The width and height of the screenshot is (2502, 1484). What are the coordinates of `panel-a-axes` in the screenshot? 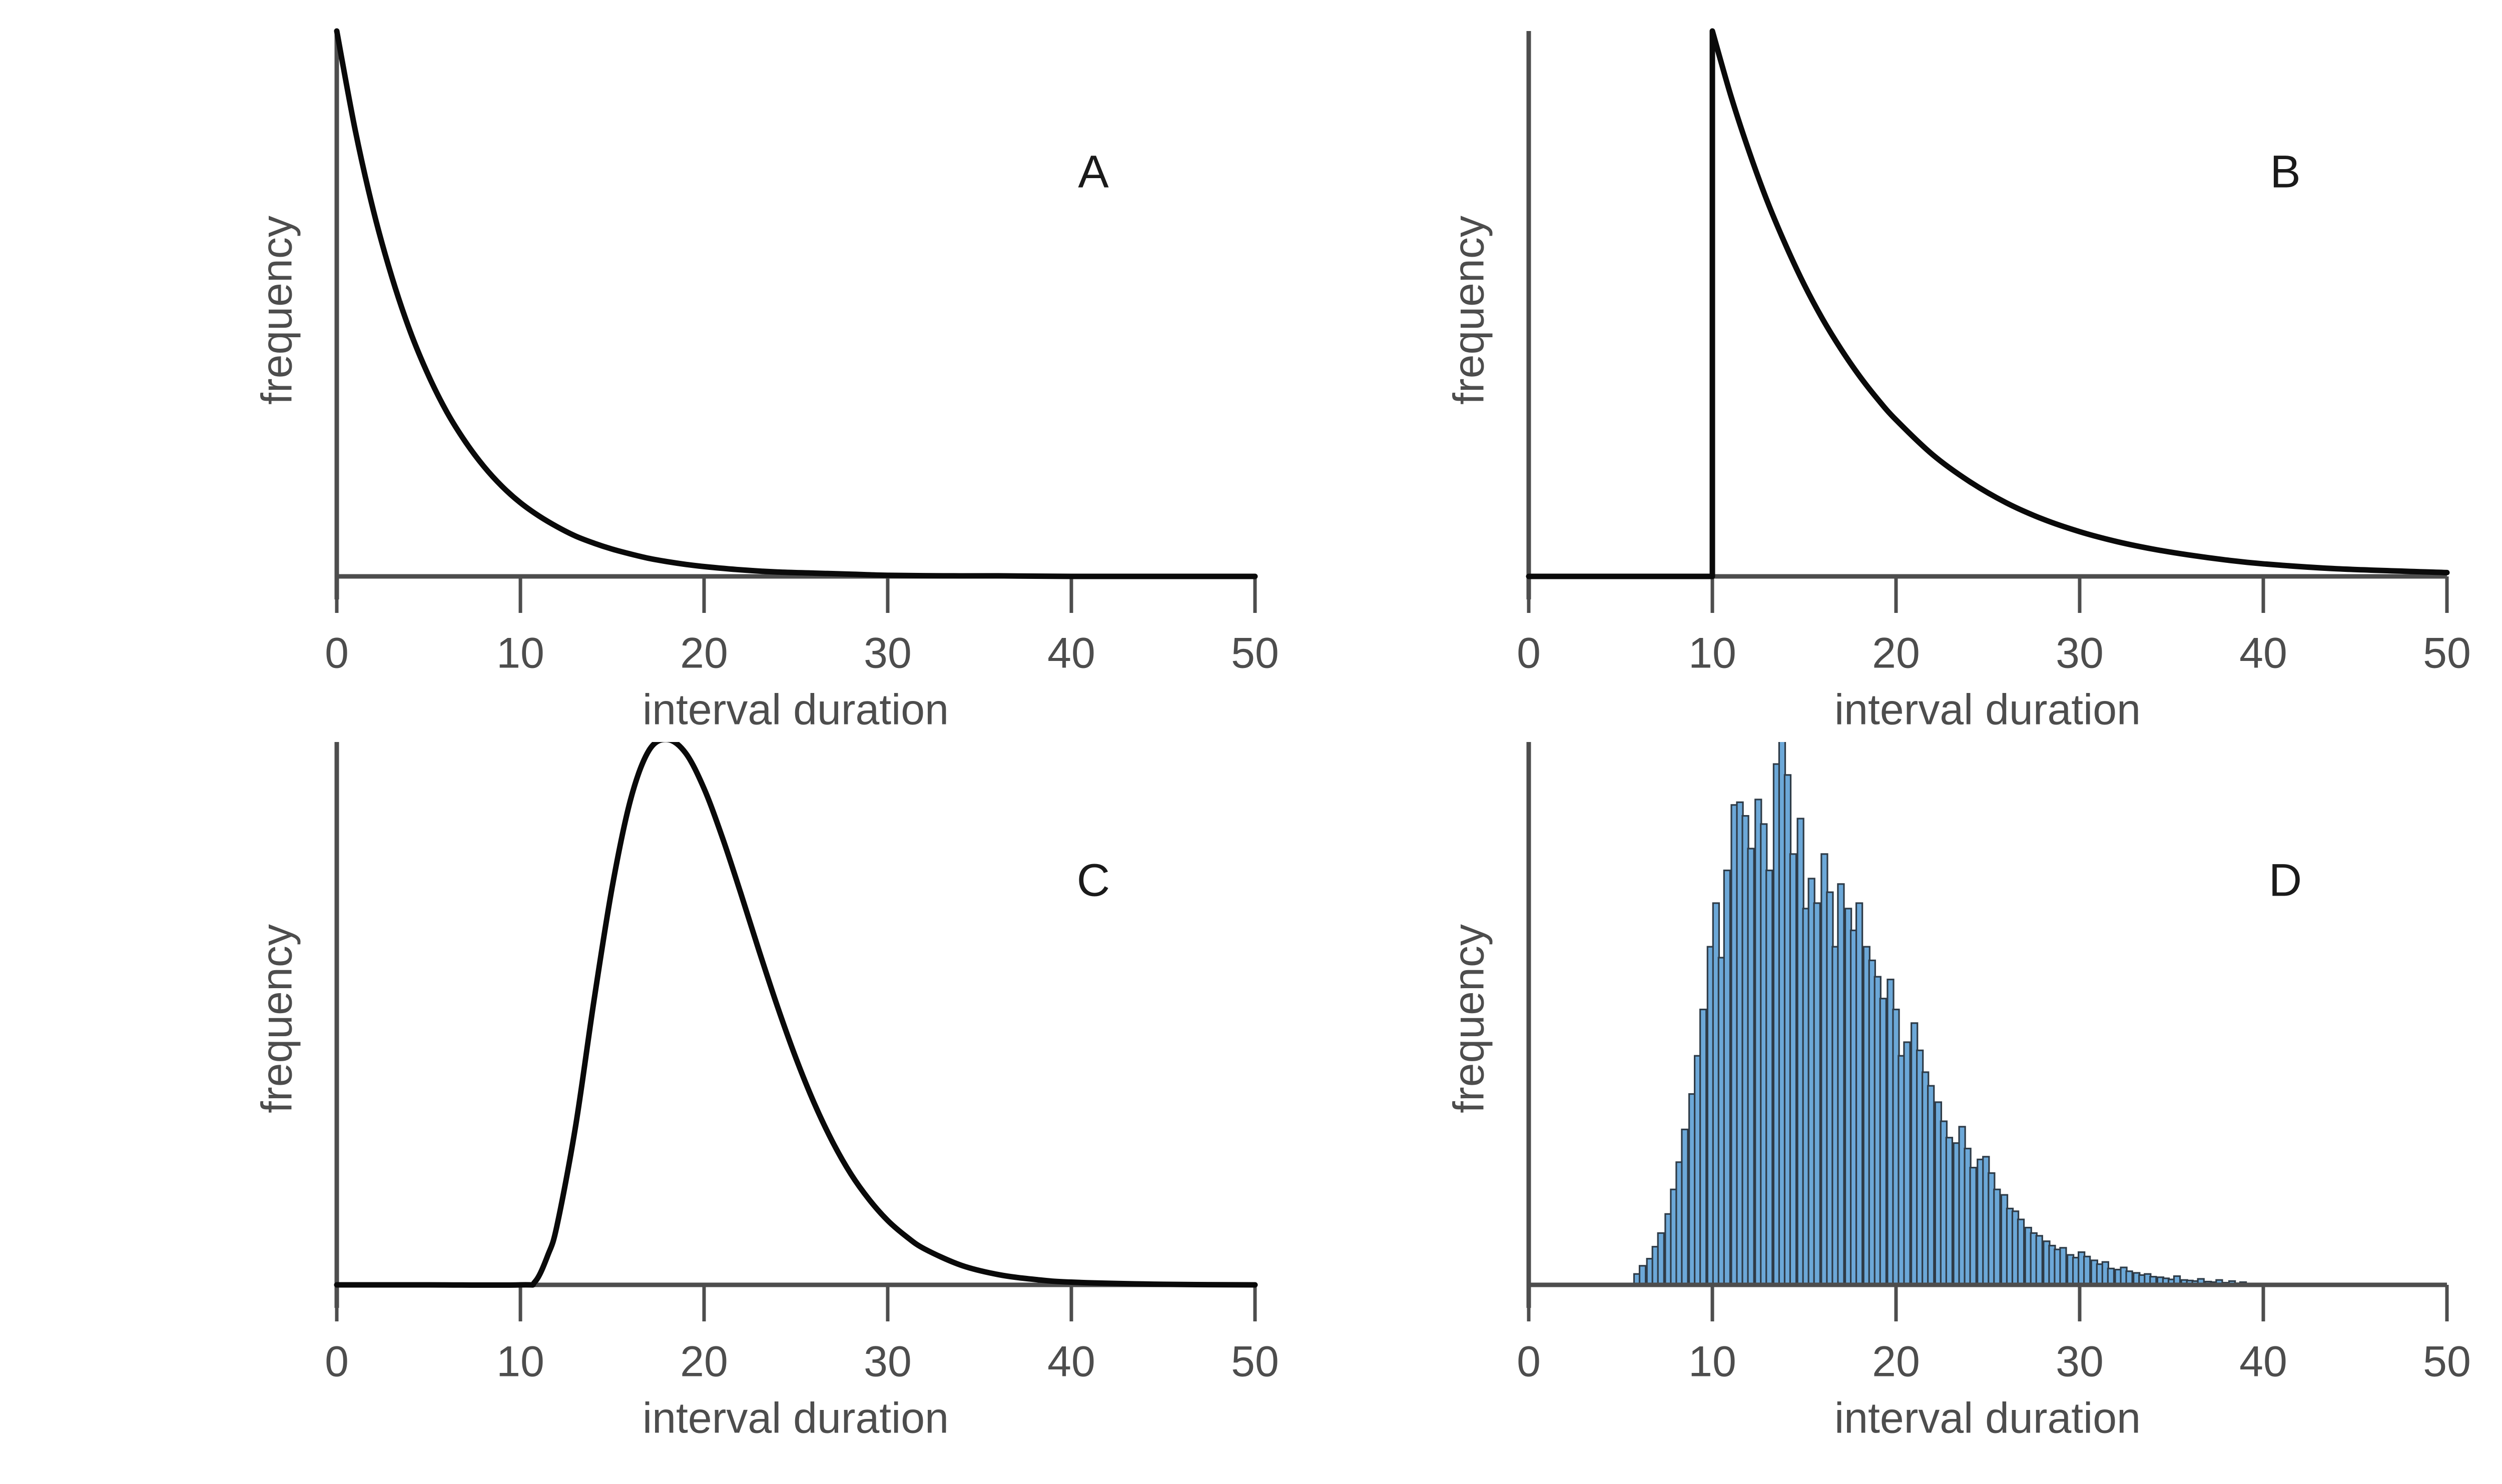 It's located at (795, 322).